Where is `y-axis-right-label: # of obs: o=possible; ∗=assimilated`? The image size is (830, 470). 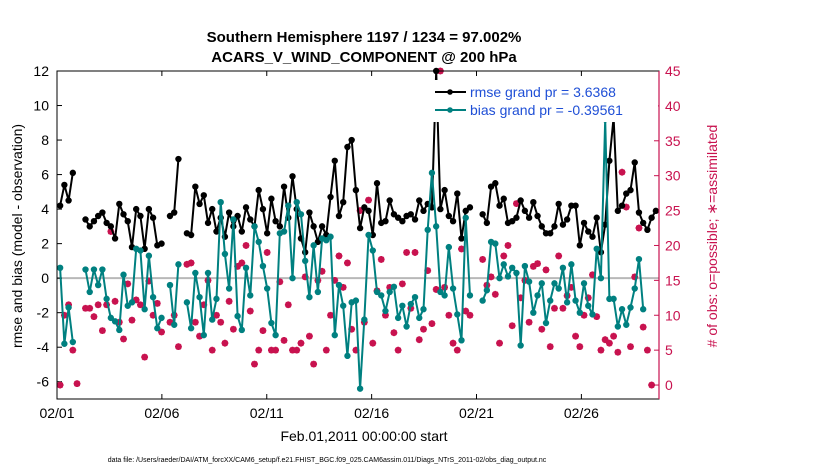 y-axis-right-label: # of obs: o=possible; ∗=assimilated is located at coordinates (712, 236).